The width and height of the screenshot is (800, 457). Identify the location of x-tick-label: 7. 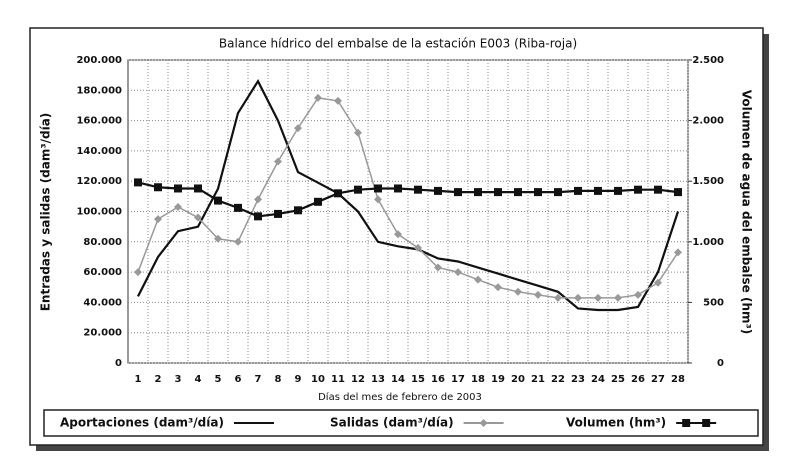
(258, 379).